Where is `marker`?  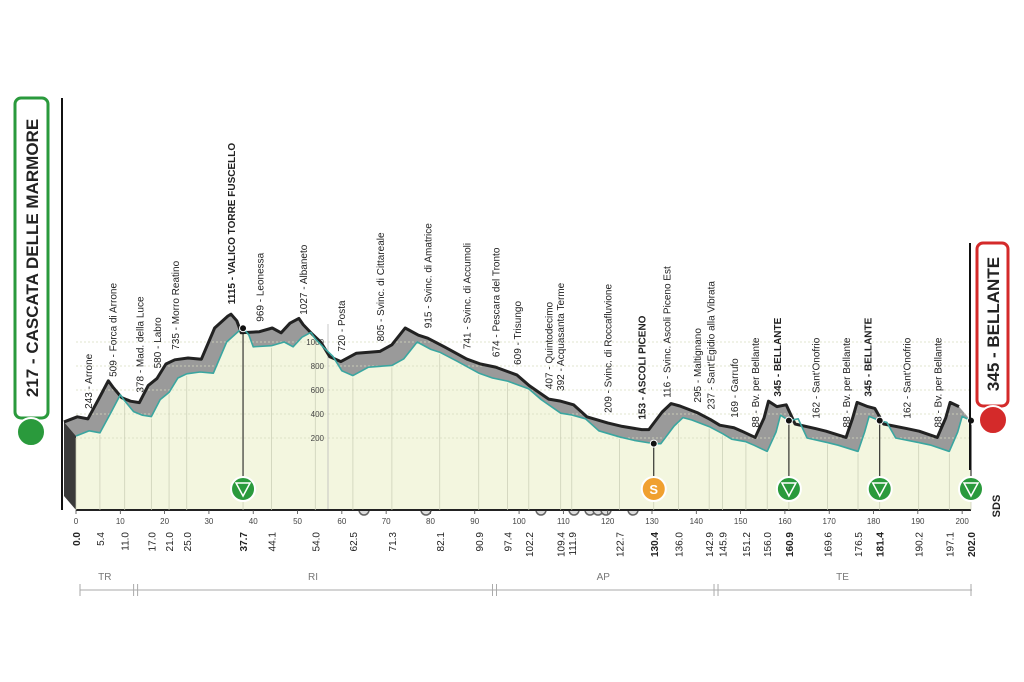
marker is located at coordinates (653, 489).